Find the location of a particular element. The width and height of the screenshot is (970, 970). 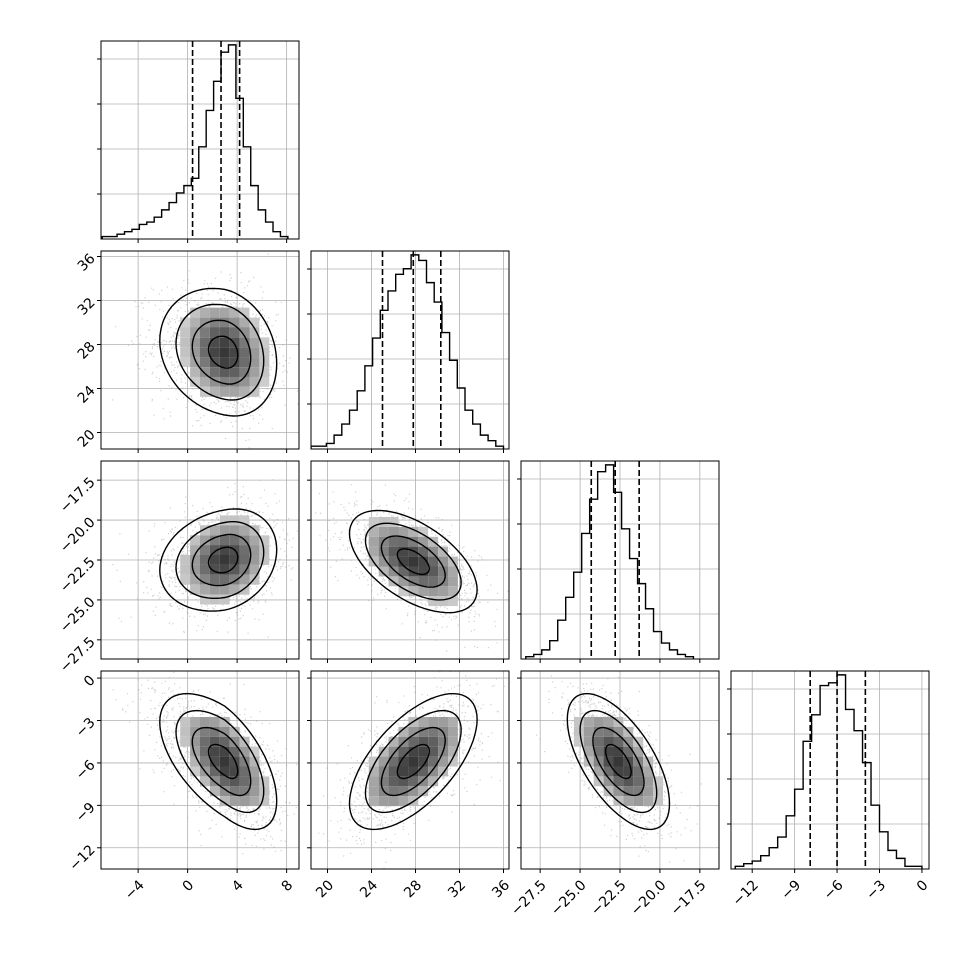

y-tick-label: −12 is located at coordinates (82, 858).